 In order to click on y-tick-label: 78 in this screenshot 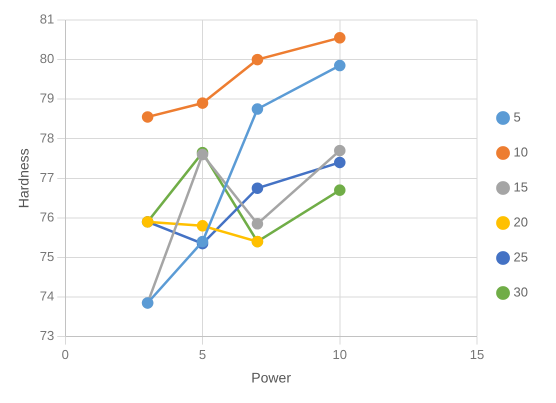, I will do `click(47, 138)`.